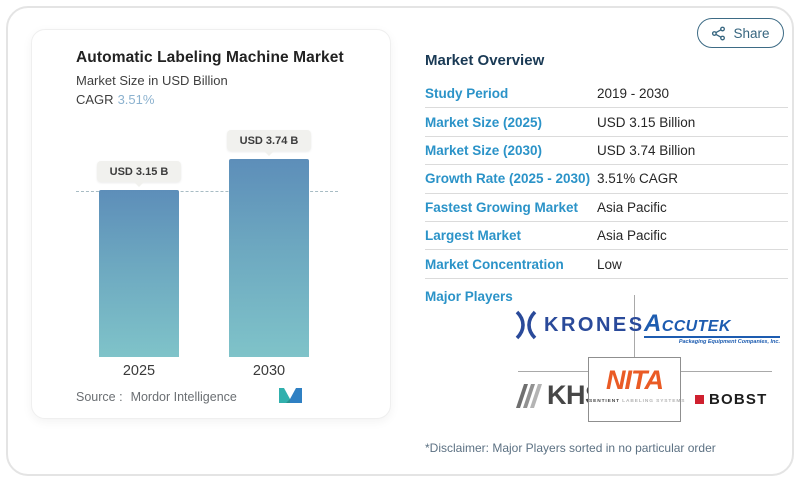  I want to click on x-axis-label-2025: 2025, so click(139, 371).